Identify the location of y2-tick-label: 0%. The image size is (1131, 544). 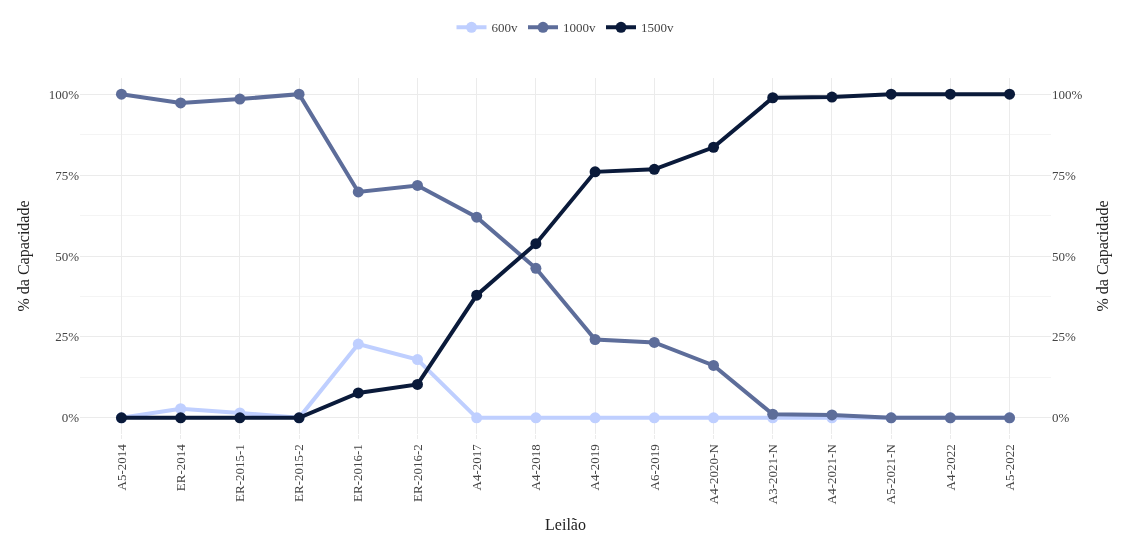
(1061, 418).